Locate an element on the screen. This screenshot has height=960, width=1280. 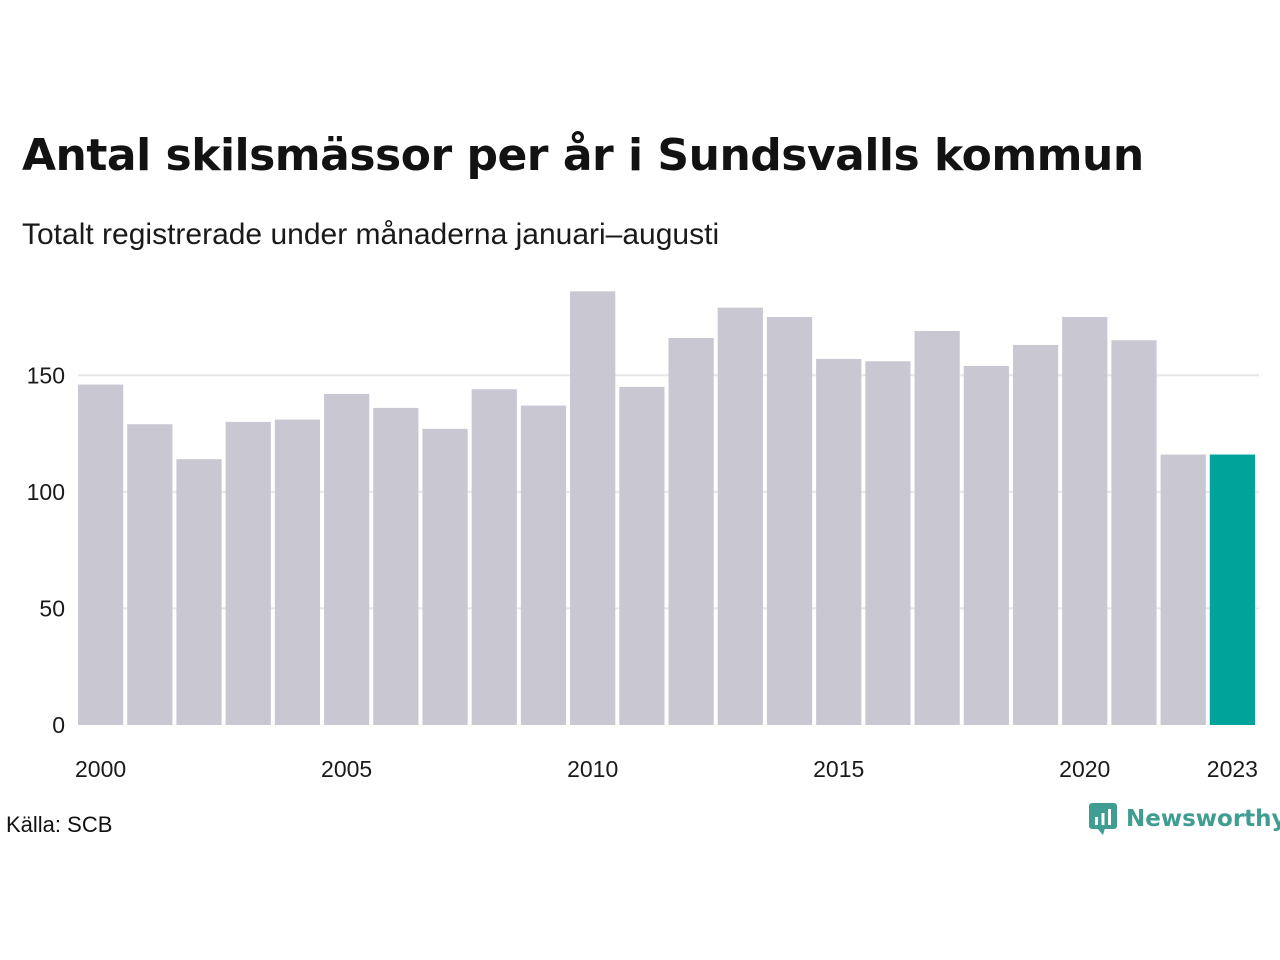
bar-2018 is located at coordinates (986, 545).